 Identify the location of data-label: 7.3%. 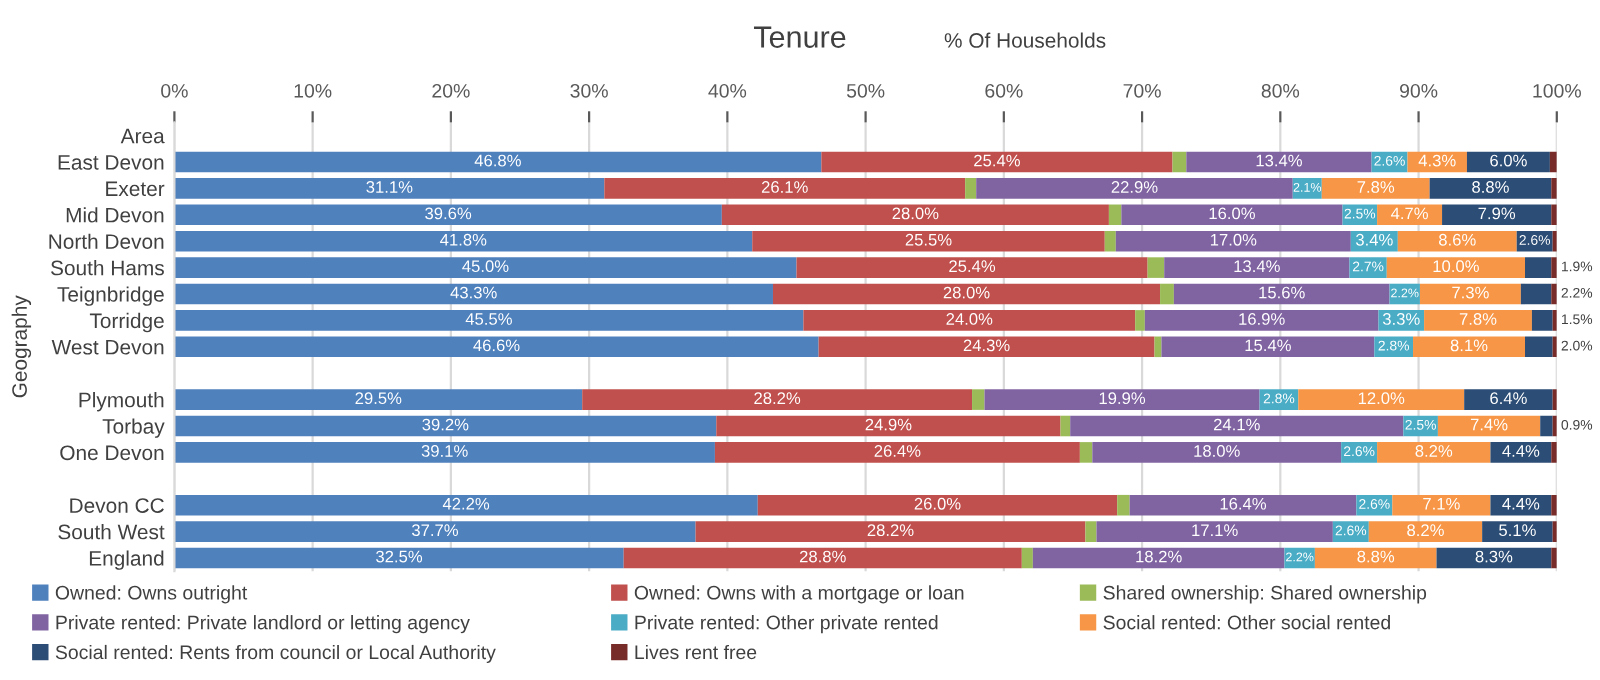
(1470, 292).